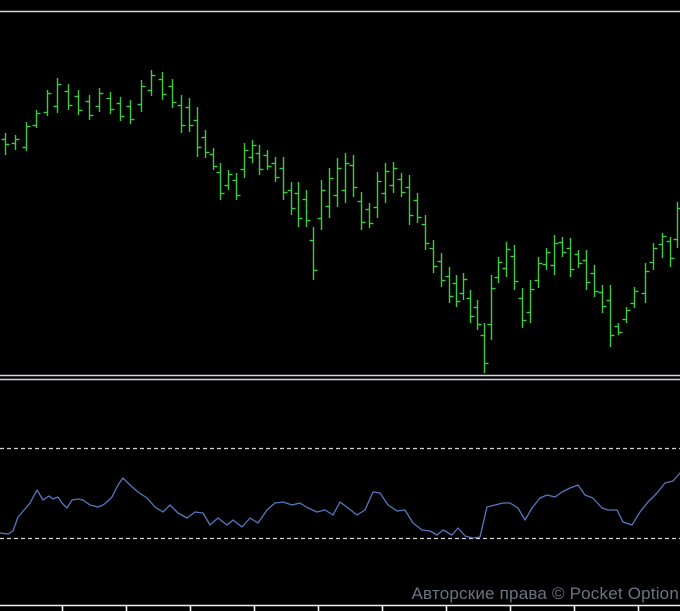 This screenshot has height=611, width=680. I want to click on oscillator-panel, so click(340, 505).